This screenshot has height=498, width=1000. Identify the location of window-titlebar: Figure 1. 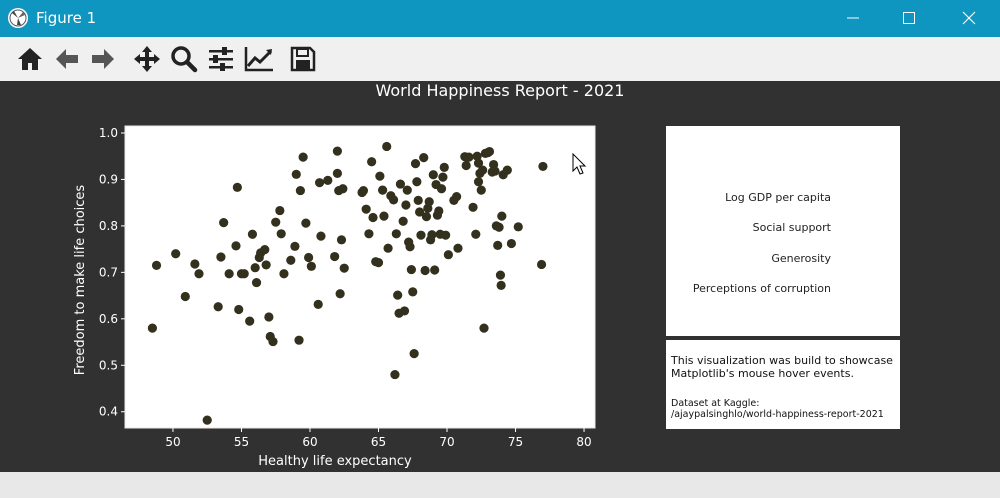
(500, 18).